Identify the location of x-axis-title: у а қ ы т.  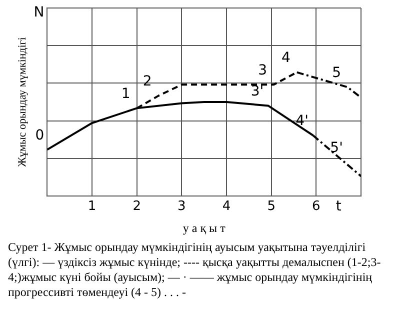
(204, 227).